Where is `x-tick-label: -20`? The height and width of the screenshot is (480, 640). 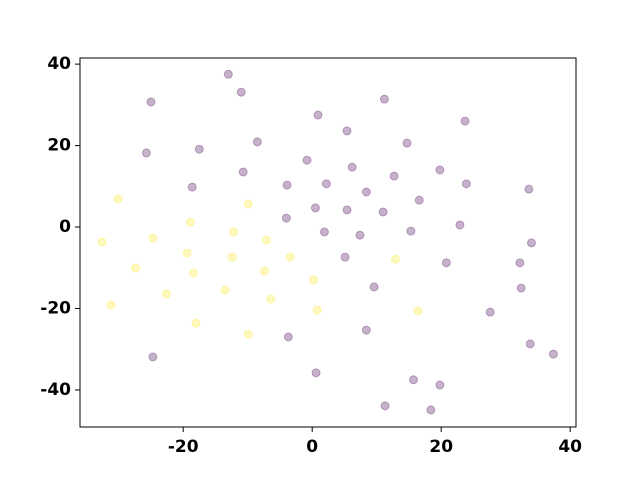
x-tick-label: -20 is located at coordinates (183, 447).